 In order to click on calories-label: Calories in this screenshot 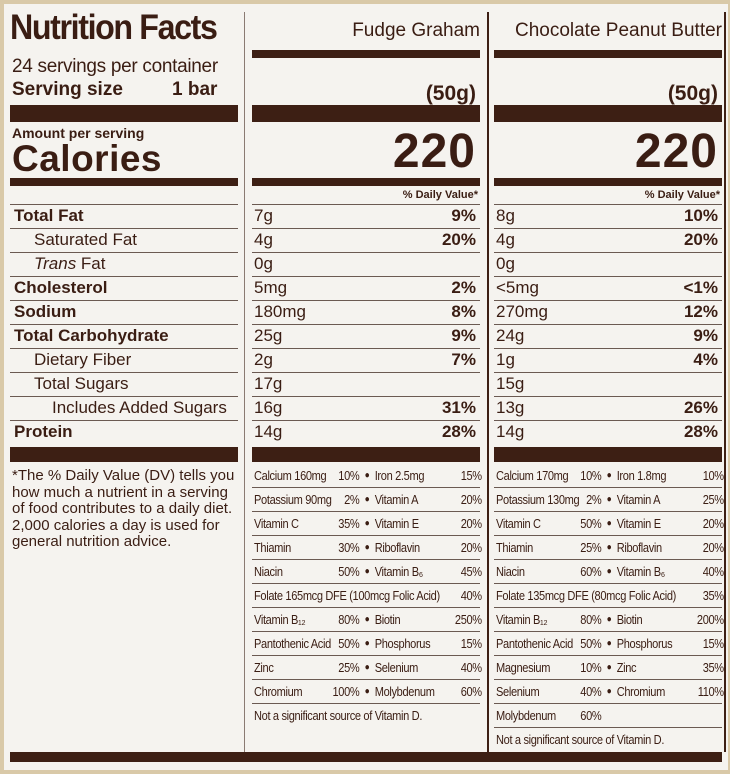, I will do `click(87, 158)`.